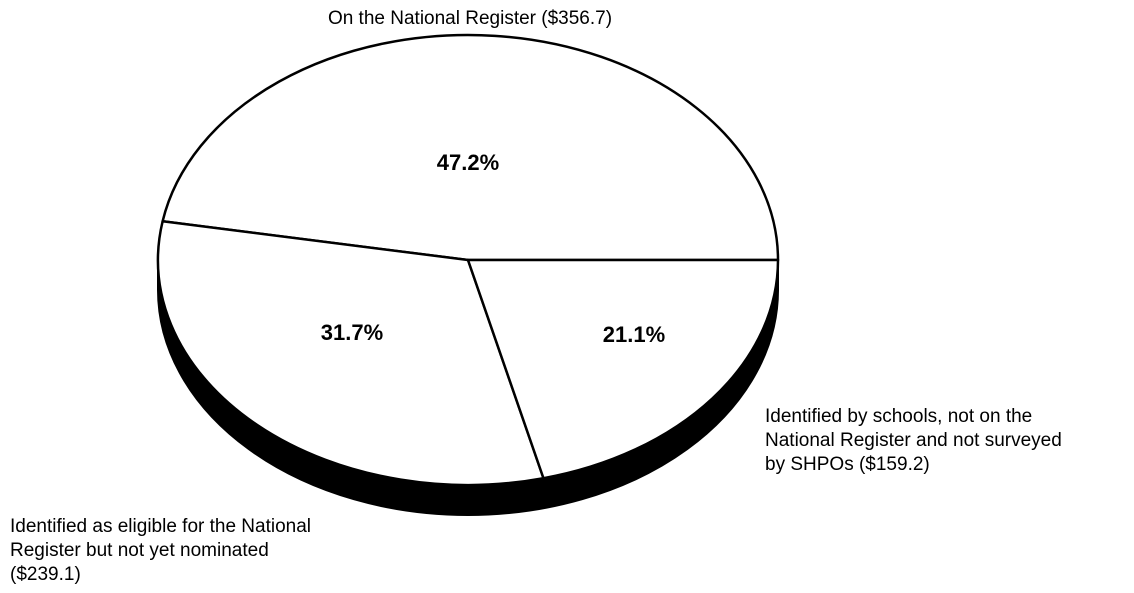  Describe the element at coordinates (45, 574) in the screenshot. I see `category-label-line: ($239.1)` at that location.